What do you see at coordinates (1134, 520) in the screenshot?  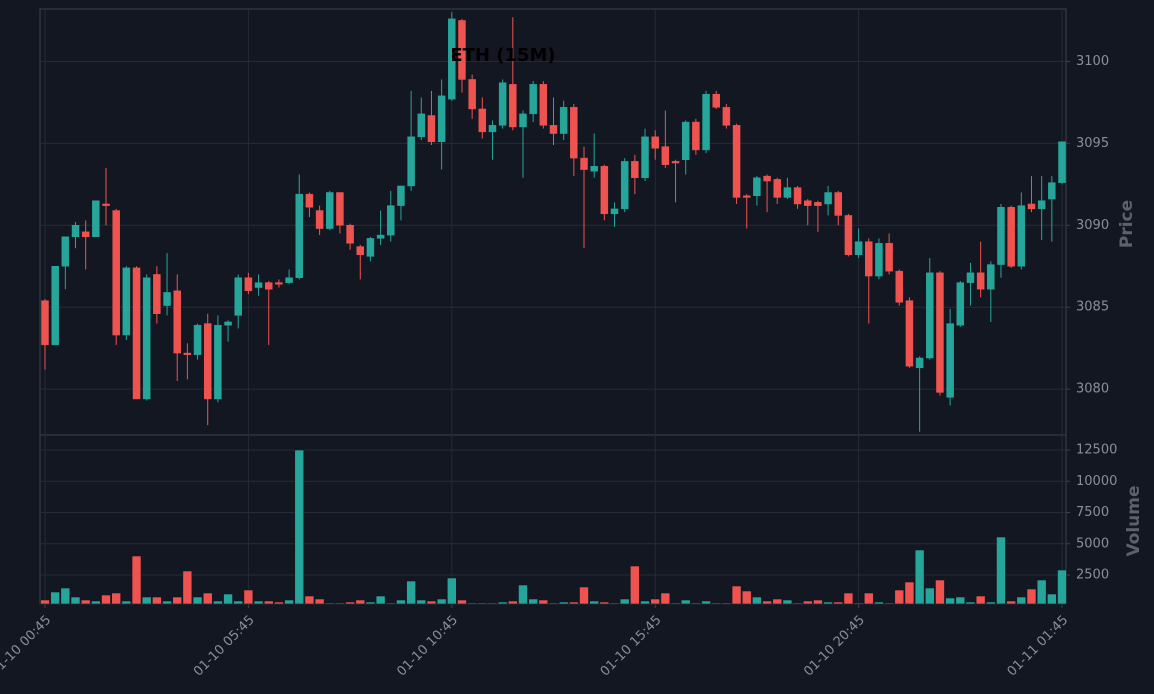 I see `volume-axis-label: Volume` at bounding box center [1134, 520].